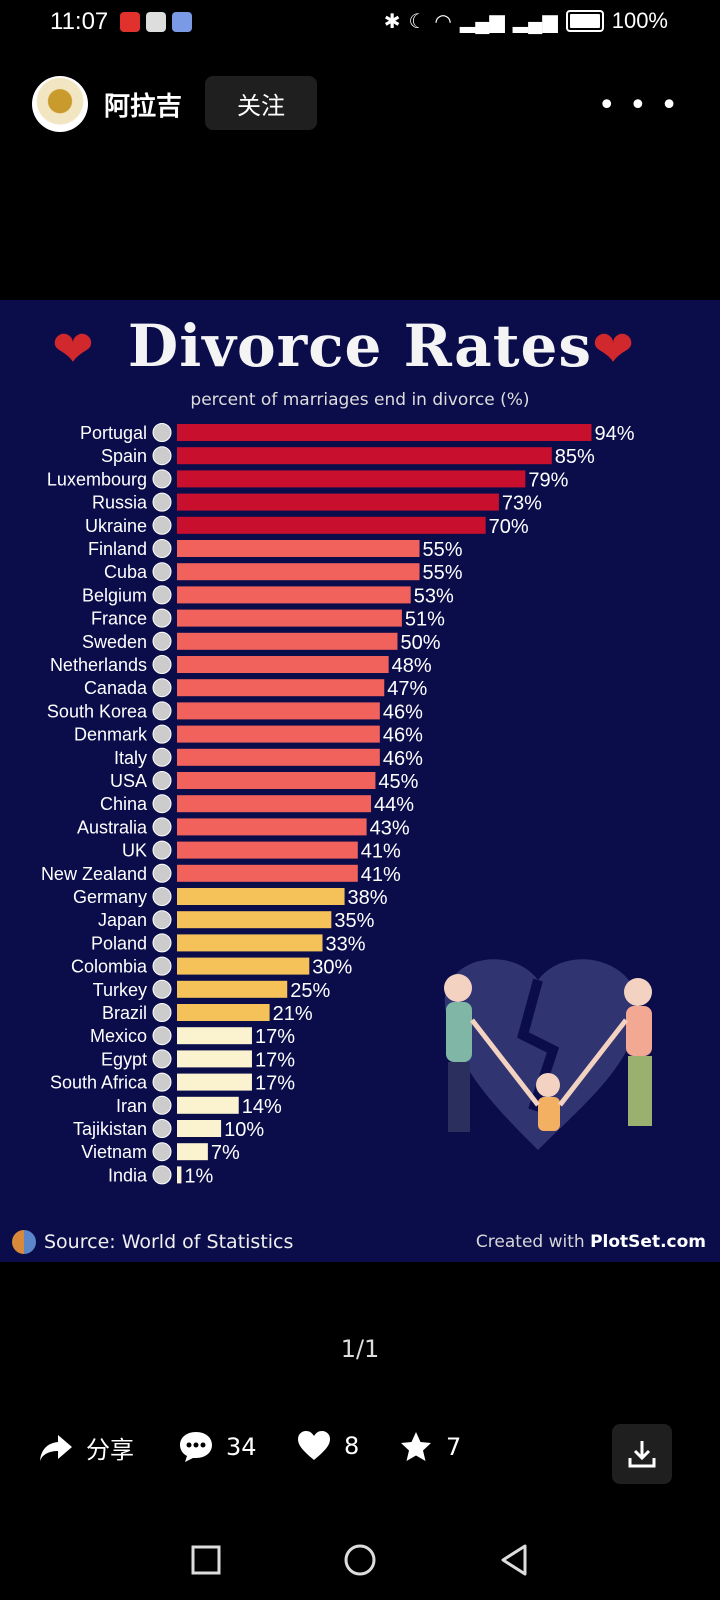  Describe the element at coordinates (86, 1447) in the screenshot. I see `share-button: 分享` at that location.